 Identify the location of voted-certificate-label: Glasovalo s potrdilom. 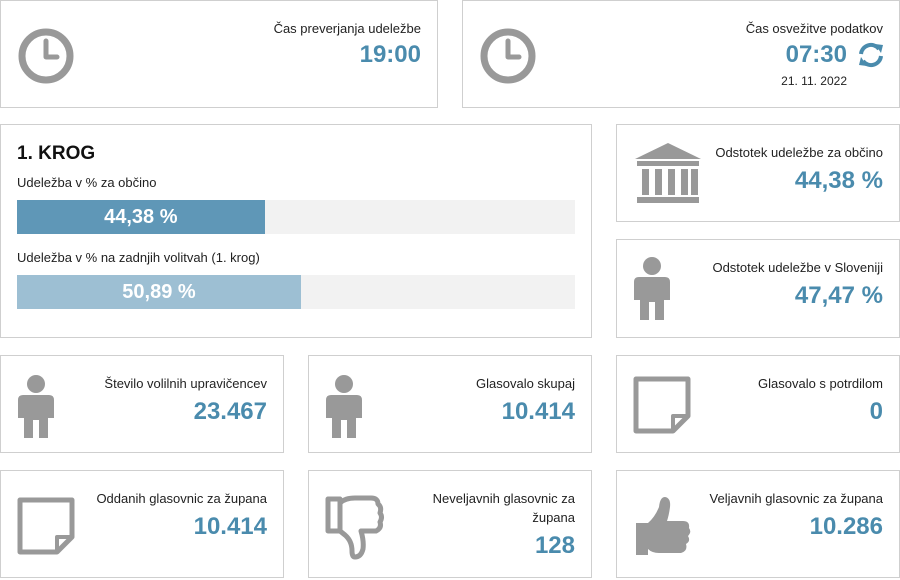
(820, 383).